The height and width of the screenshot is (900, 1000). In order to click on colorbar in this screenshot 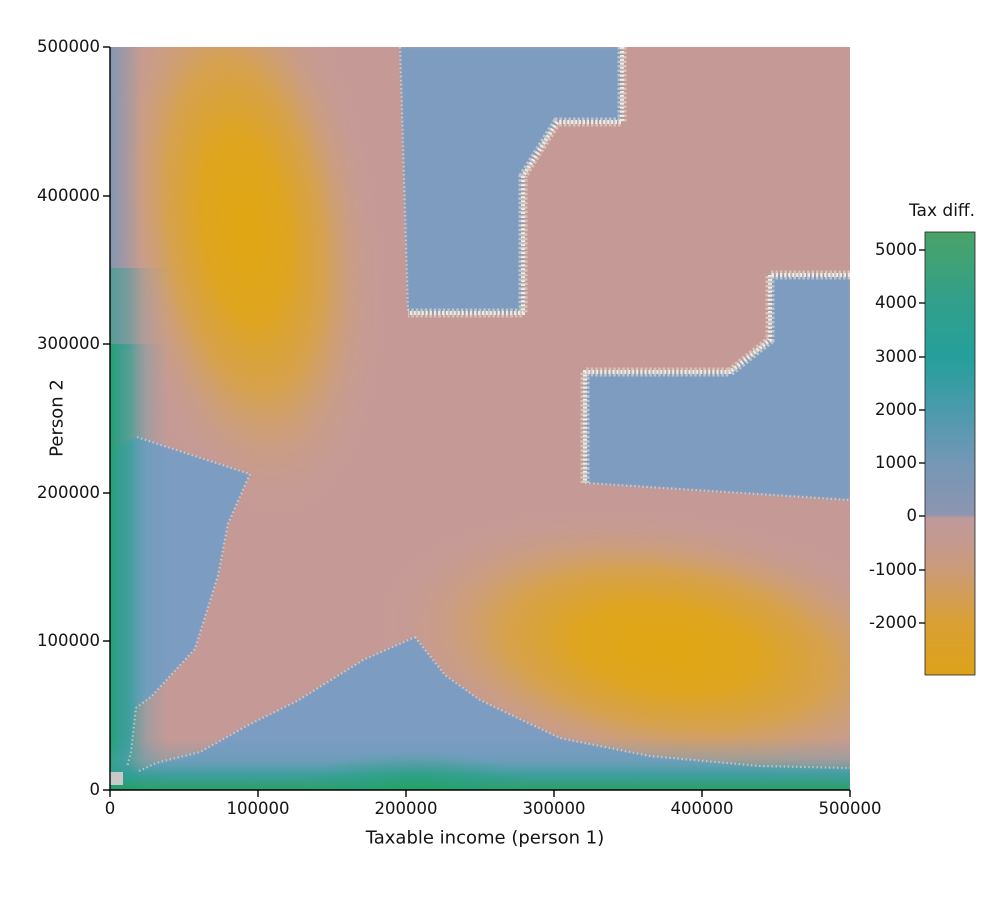, I will do `click(947, 453)`.